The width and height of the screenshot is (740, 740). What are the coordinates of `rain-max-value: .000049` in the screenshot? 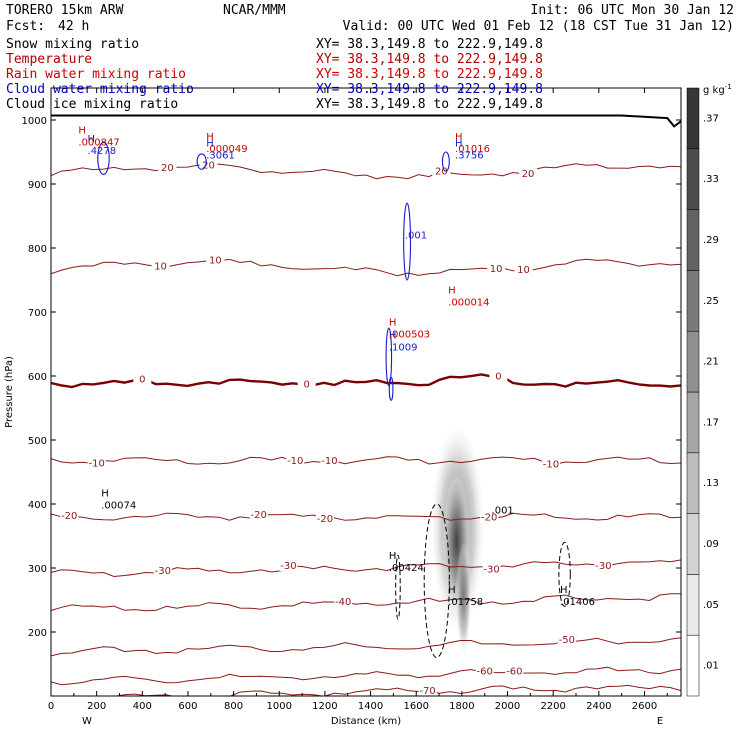 It's located at (226, 149).